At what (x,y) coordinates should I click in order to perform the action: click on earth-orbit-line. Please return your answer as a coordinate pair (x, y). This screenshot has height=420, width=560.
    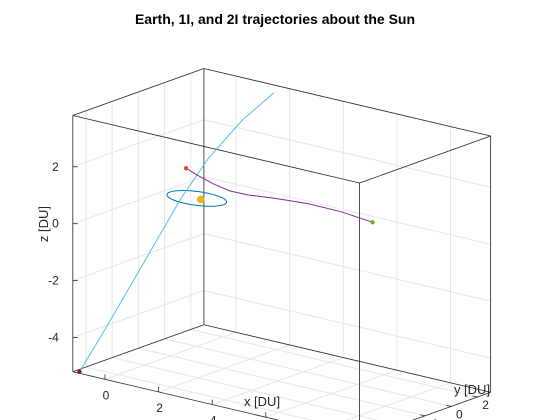
    Looking at the image, I should click on (197, 198).